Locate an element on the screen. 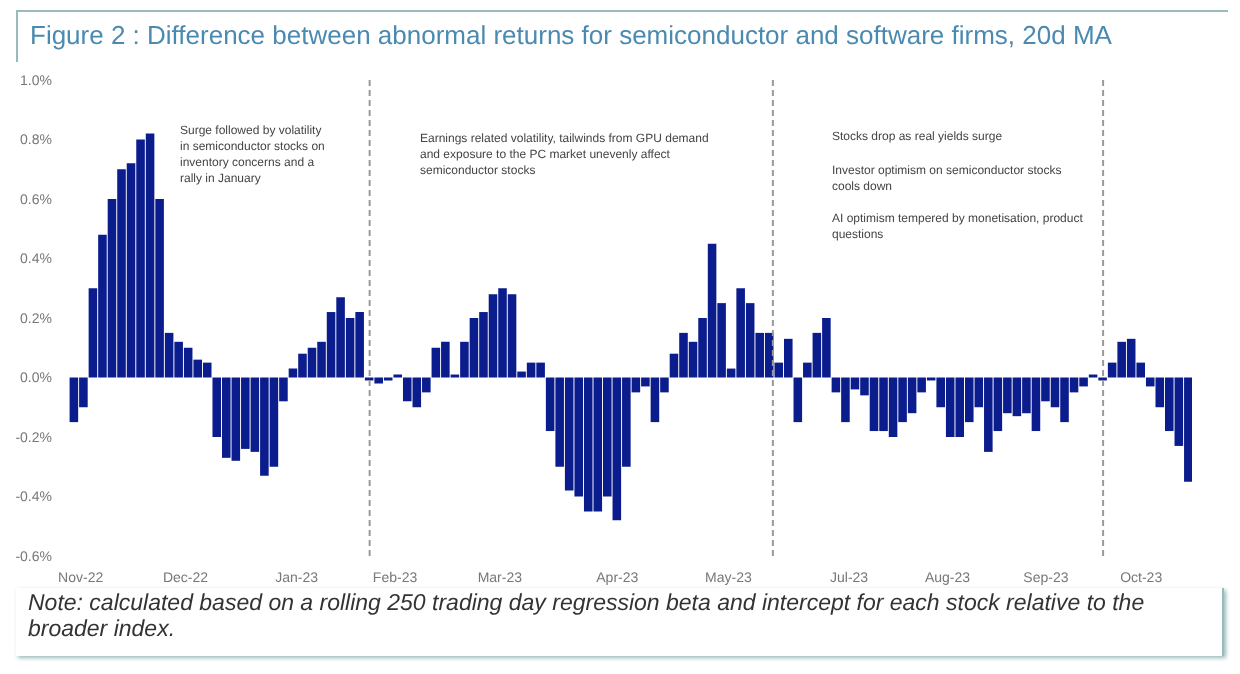  text: Note: calculated based on a rolling 250 trading day regression beta and intercept for each stock relative to the broader index. is located at coordinates (620, 622).